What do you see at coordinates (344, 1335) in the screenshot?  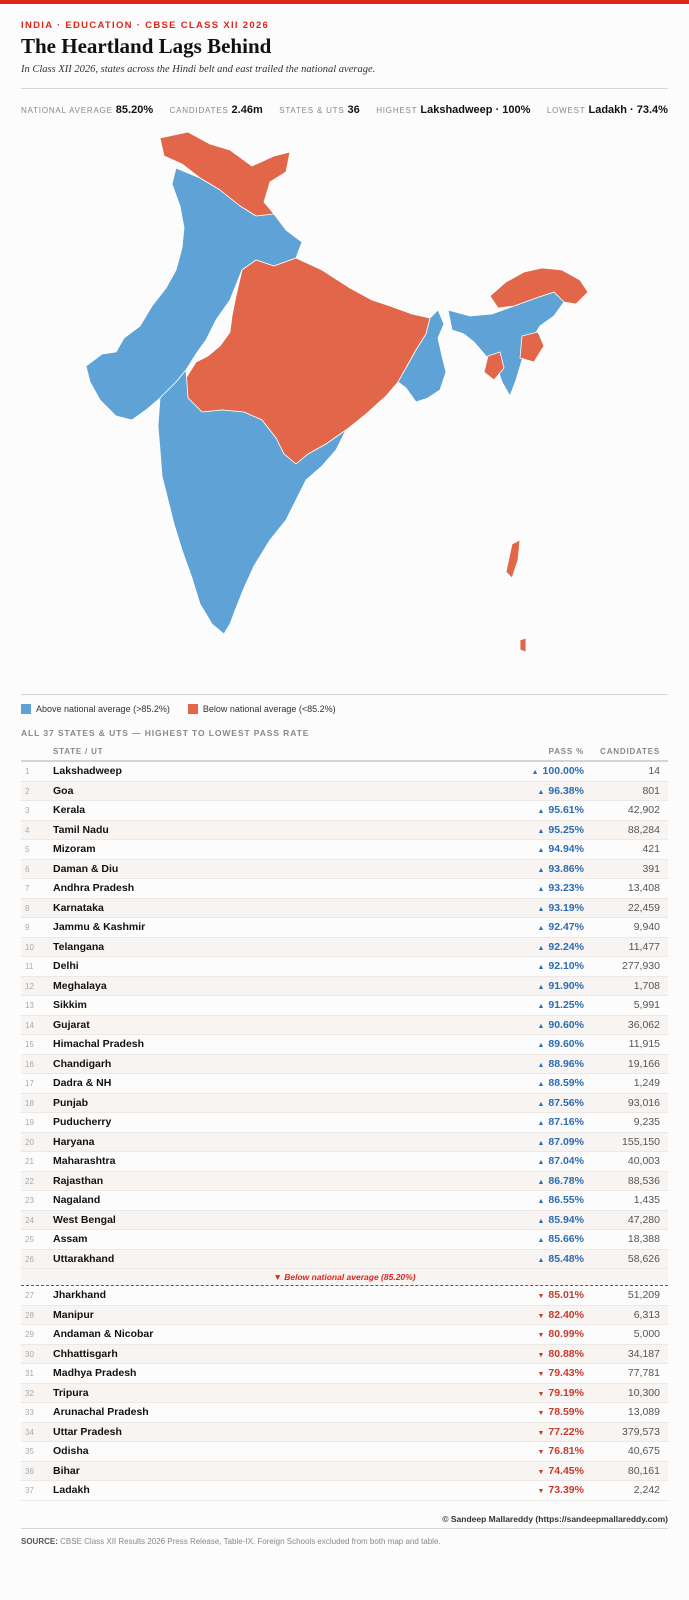 I see `table-row: 29 Andaman & Nicobar ▼ 80.99% 5,000` at bounding box center [344, 1335].